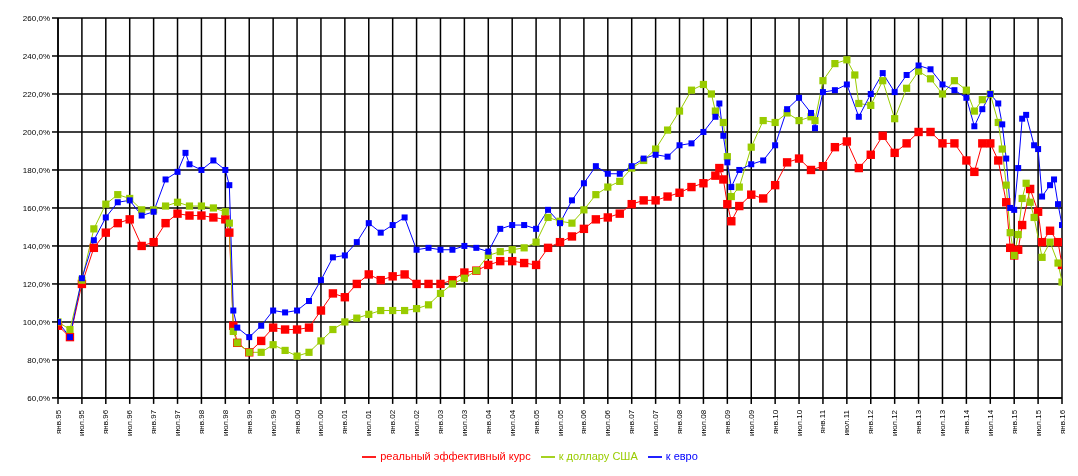 Image resolution: width=1078 pixels, height=476 pixels. I want to click on y-tick-label: 260,0%, so click(36, 18).